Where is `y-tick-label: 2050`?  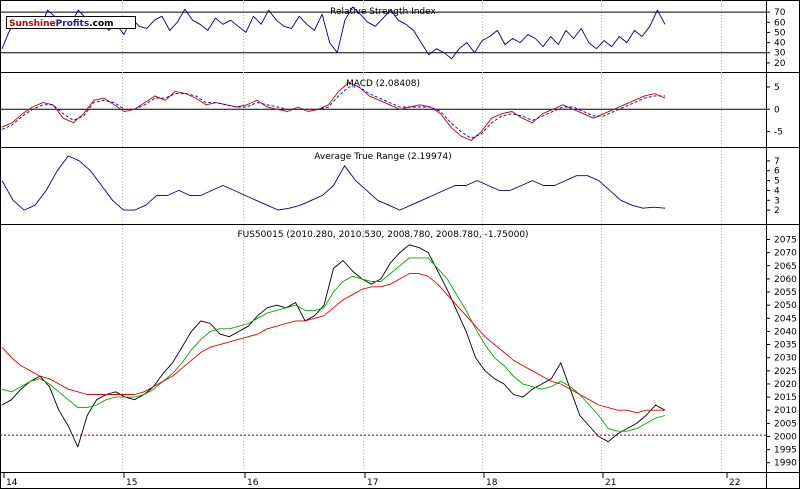
y-tick-label: 2050 is located at coordinates (785, 306).